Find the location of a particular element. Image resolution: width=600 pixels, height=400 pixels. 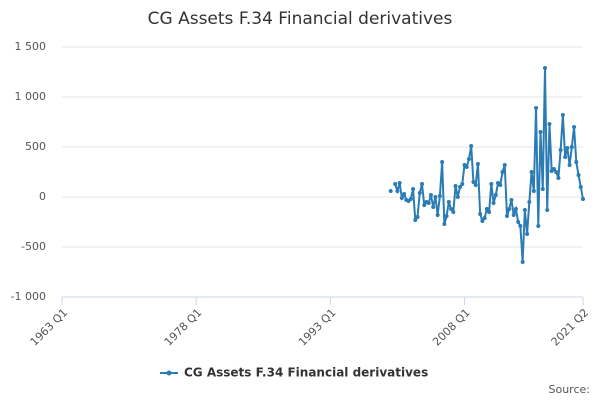

y-tick-label: 500 is located at coordinates (35, 146).